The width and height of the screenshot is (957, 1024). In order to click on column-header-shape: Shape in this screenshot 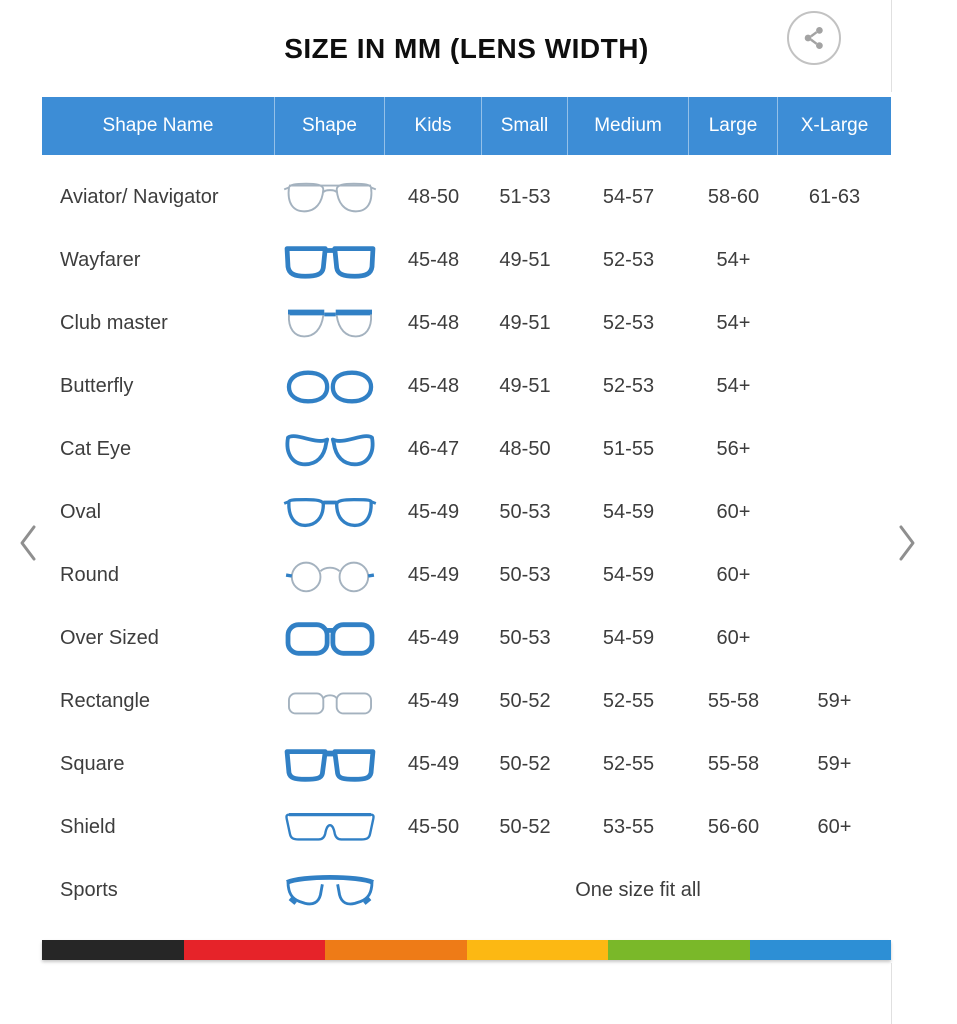, I will do `click(330, 126)`.